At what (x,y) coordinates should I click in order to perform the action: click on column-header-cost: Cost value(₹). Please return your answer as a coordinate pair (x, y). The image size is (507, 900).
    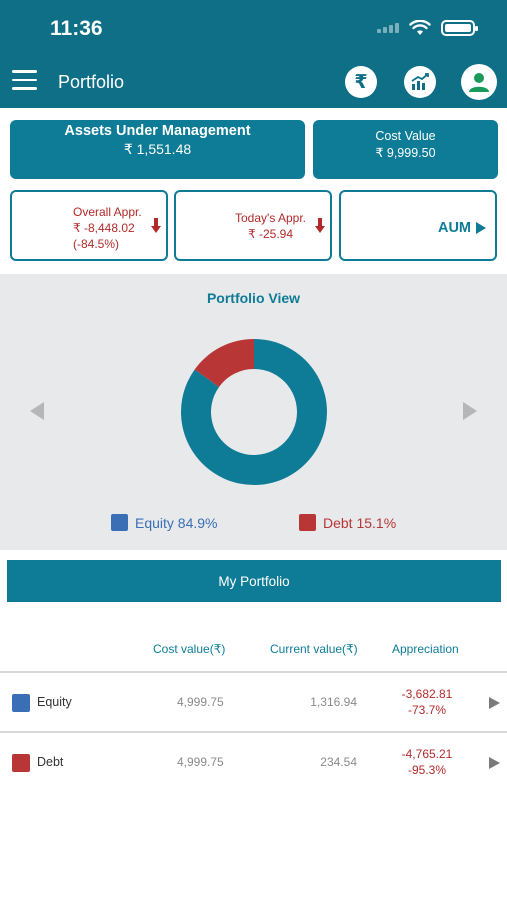
    Looking at the image, I should click on (189, 649).